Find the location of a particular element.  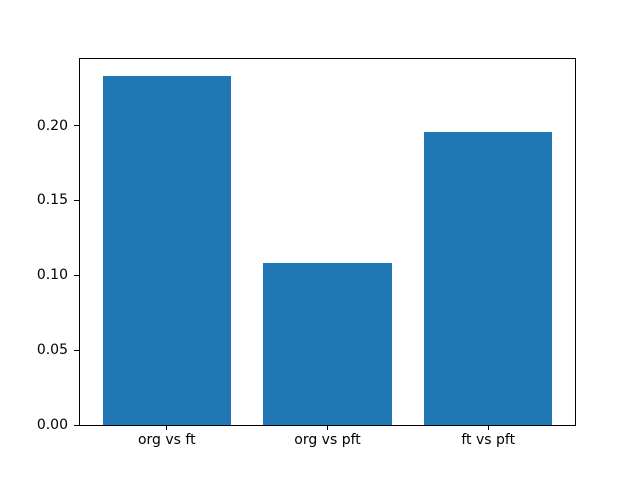

y-tick-label: 0.10 is located at coordinates (52, 275).